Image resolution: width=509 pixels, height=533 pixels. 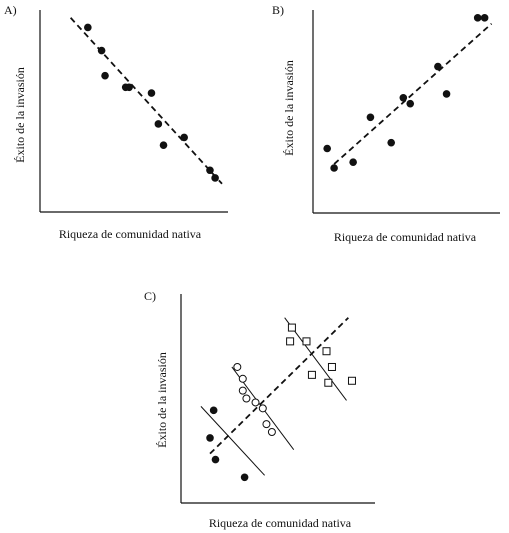 What do you see at coordinates (278, 10) in the screenshot?
I see `panel-label-b: B)` at bounding box center [278, 10].